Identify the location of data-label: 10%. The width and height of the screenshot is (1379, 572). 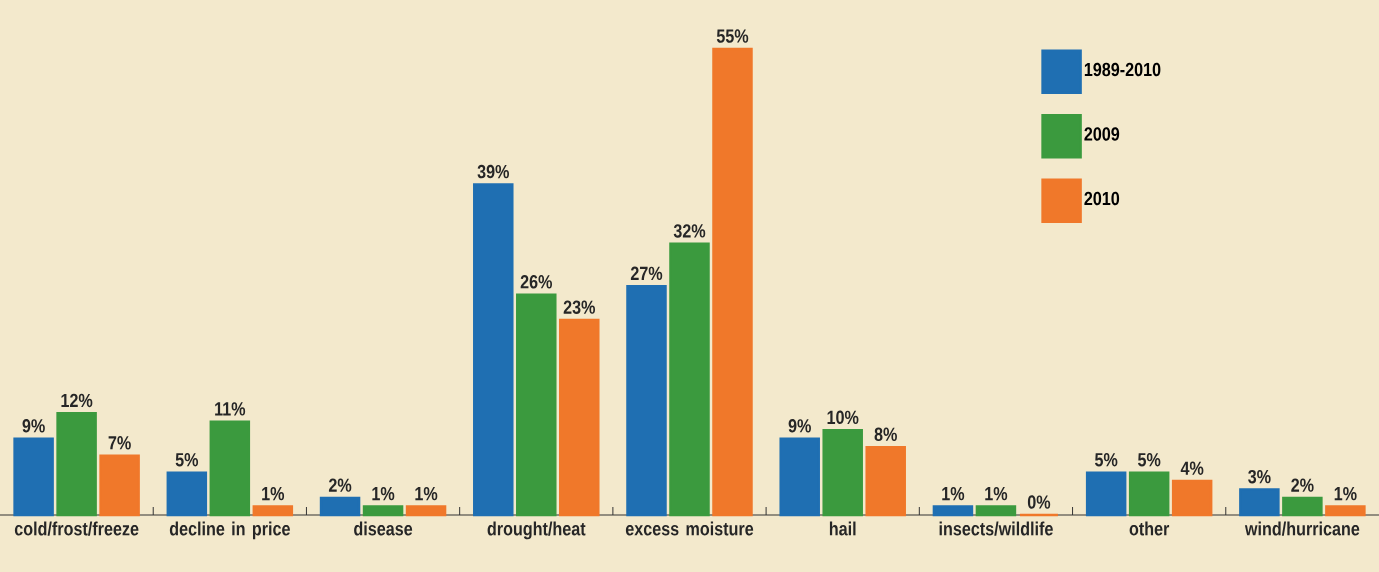
(843, 417).